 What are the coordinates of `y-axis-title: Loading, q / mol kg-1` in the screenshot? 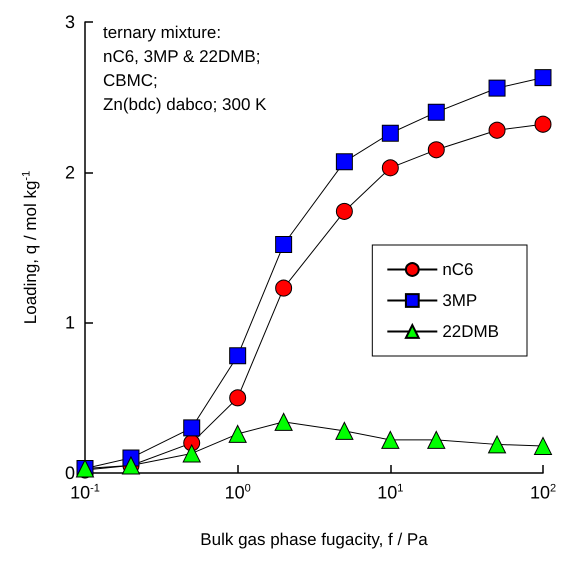 It's located at (30, 247).